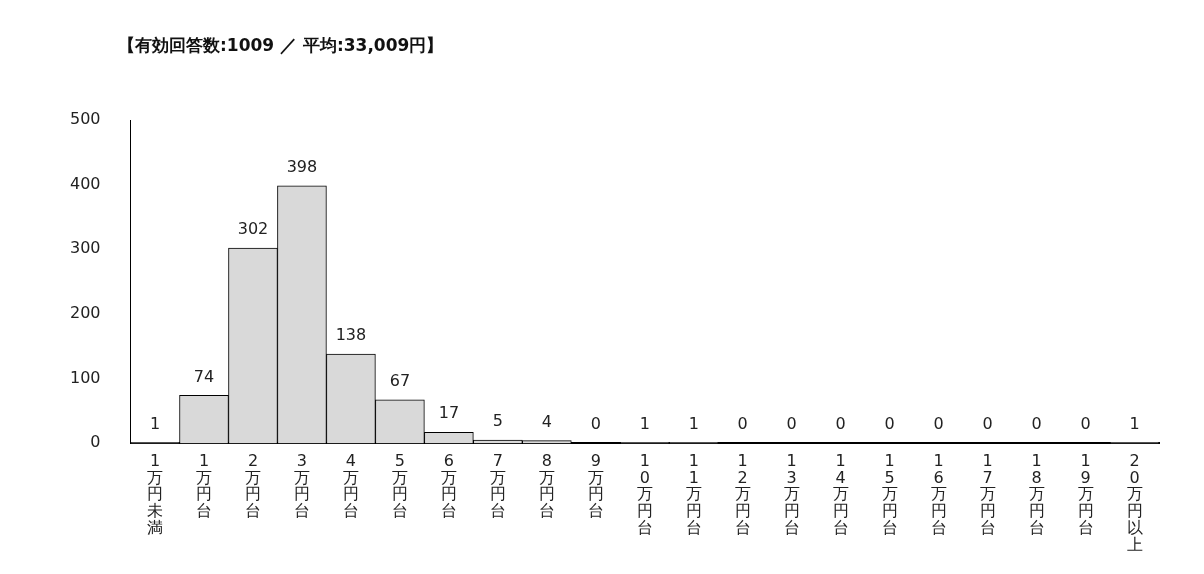 Image resolution: width=1204 pixels, height=574 pixels. I want to click on x-tick-label: 12万円台, so click(742, 493).